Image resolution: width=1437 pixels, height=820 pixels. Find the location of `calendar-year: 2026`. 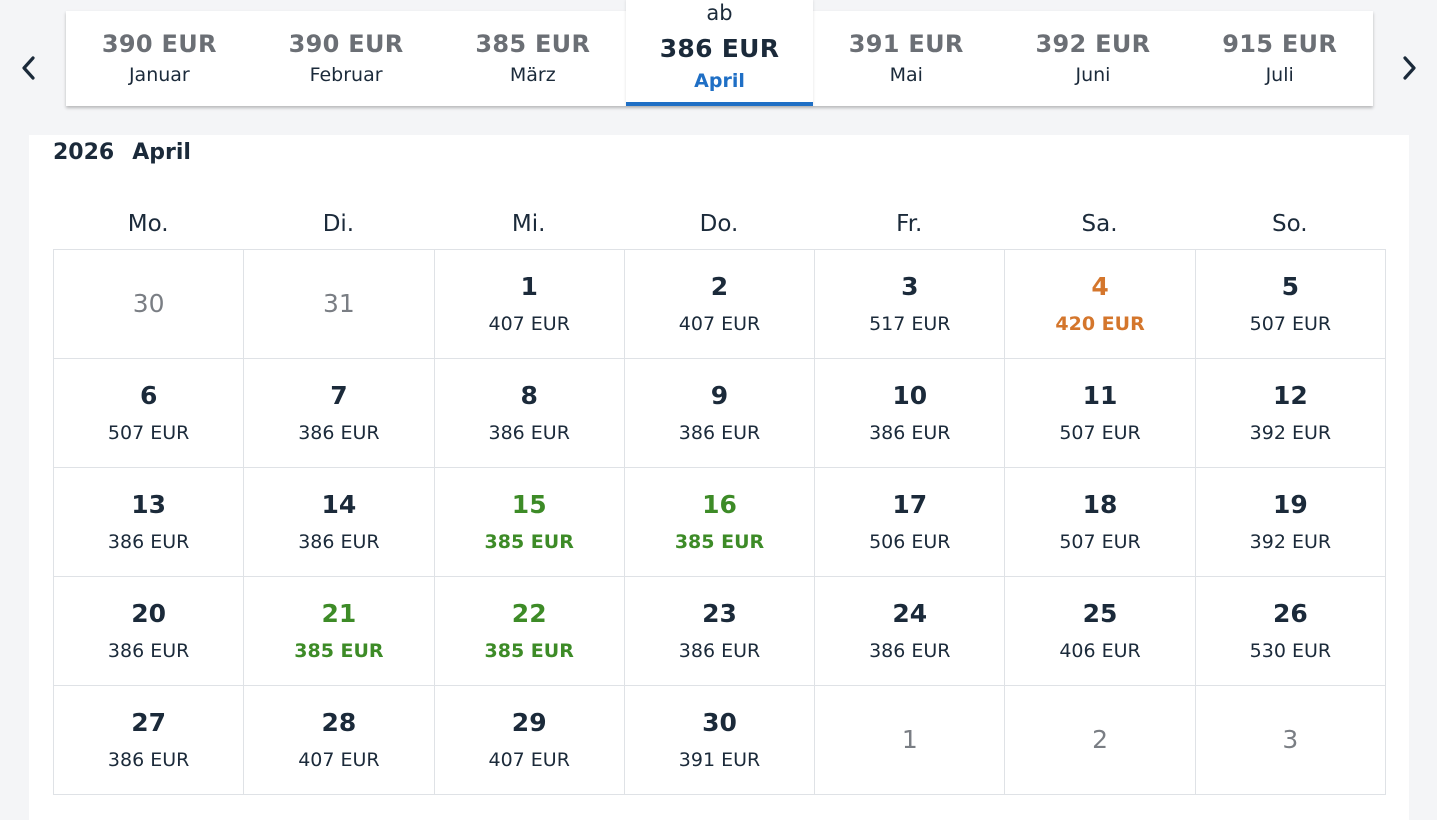

calendar-year: 2026 is located at coordinates (84, 152).